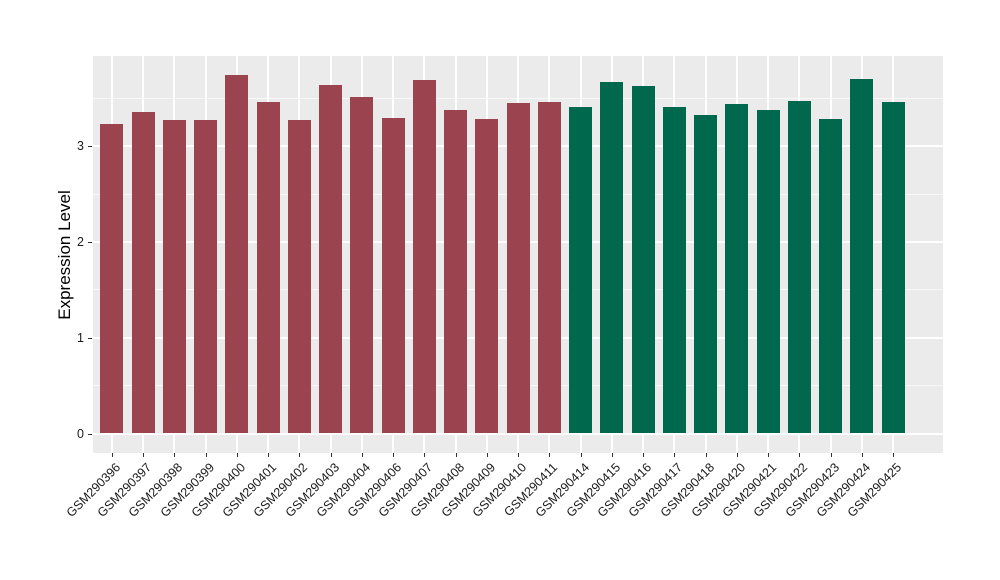 The height and width of the screenshot is (580, 1000). Describe the element at coordinates (80, 242) in the screenshot. I see `y-tick-label: 2` at that location.